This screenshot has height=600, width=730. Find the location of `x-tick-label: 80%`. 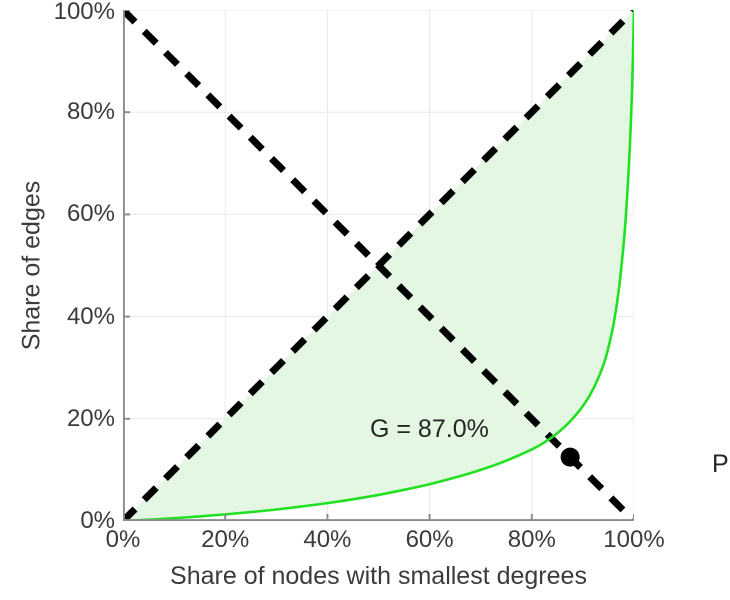

x-tick-label: 80% is located at coordinates (531, 539).